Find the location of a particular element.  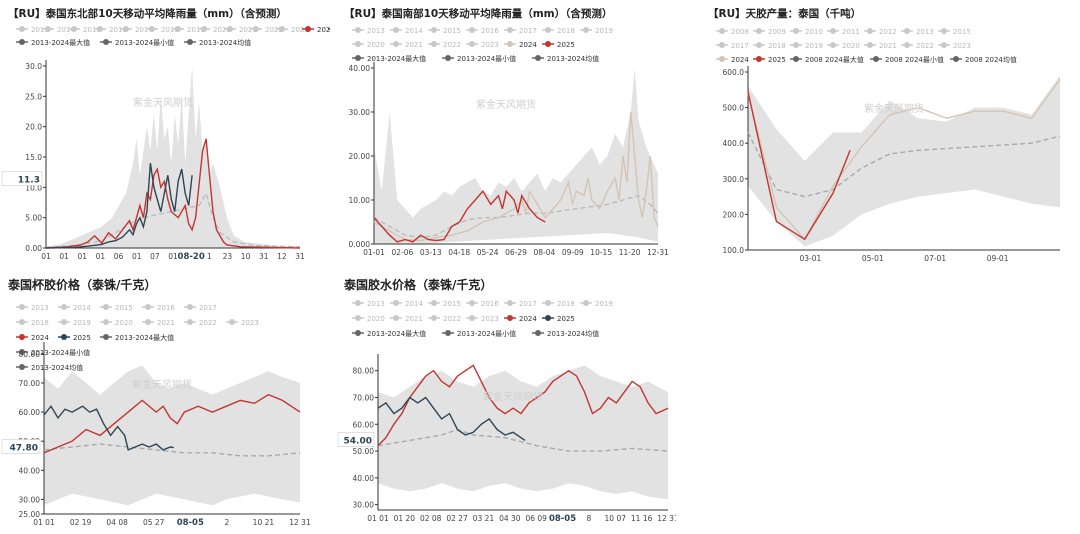

y-tick-label: 10.00 is located at coordinates (360, 200).